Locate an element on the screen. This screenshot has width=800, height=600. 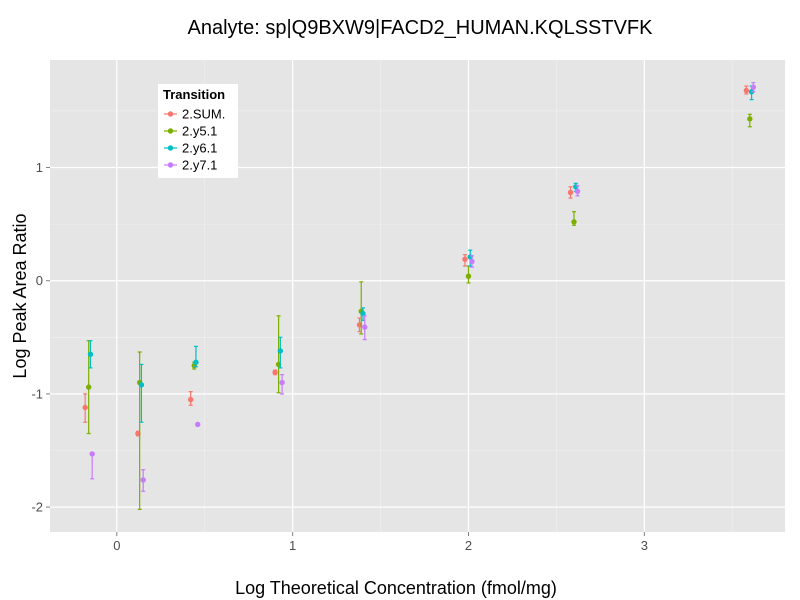
chart-title: Analyte: sp|Q9BXW9|FACD2_HUMAN.KQLSSTVFK is located at coordinates (421, 28).